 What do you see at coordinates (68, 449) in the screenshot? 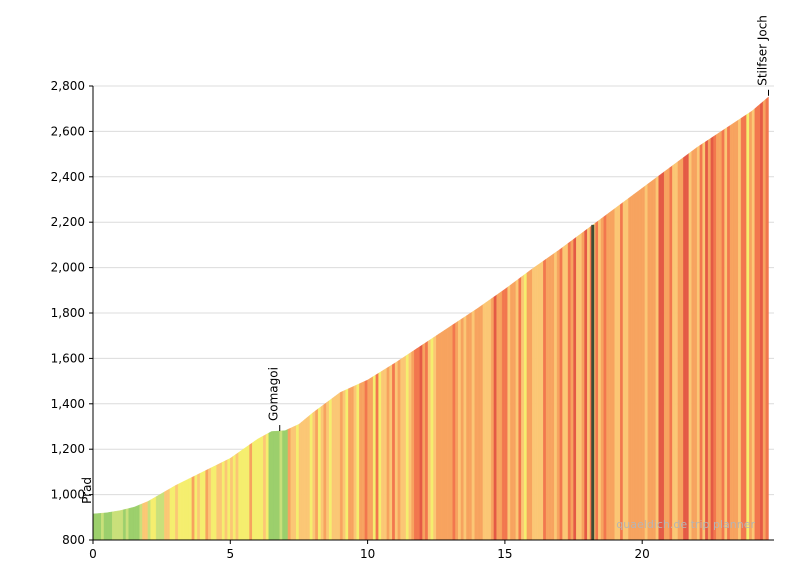
I see `y-tick-label: 1,200` at bounding box center [68, 449].